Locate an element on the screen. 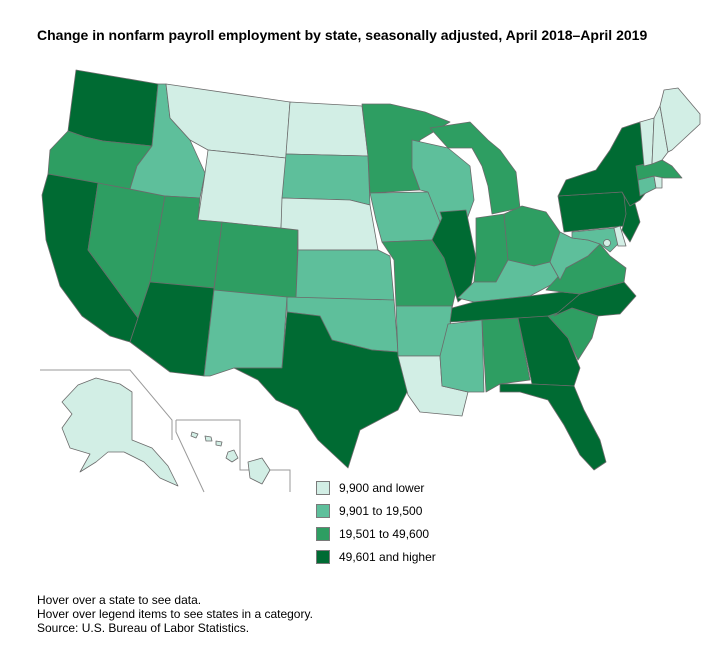  legend-item-c2: 9,901 to 19,500 is located at coordinates (376, 510).